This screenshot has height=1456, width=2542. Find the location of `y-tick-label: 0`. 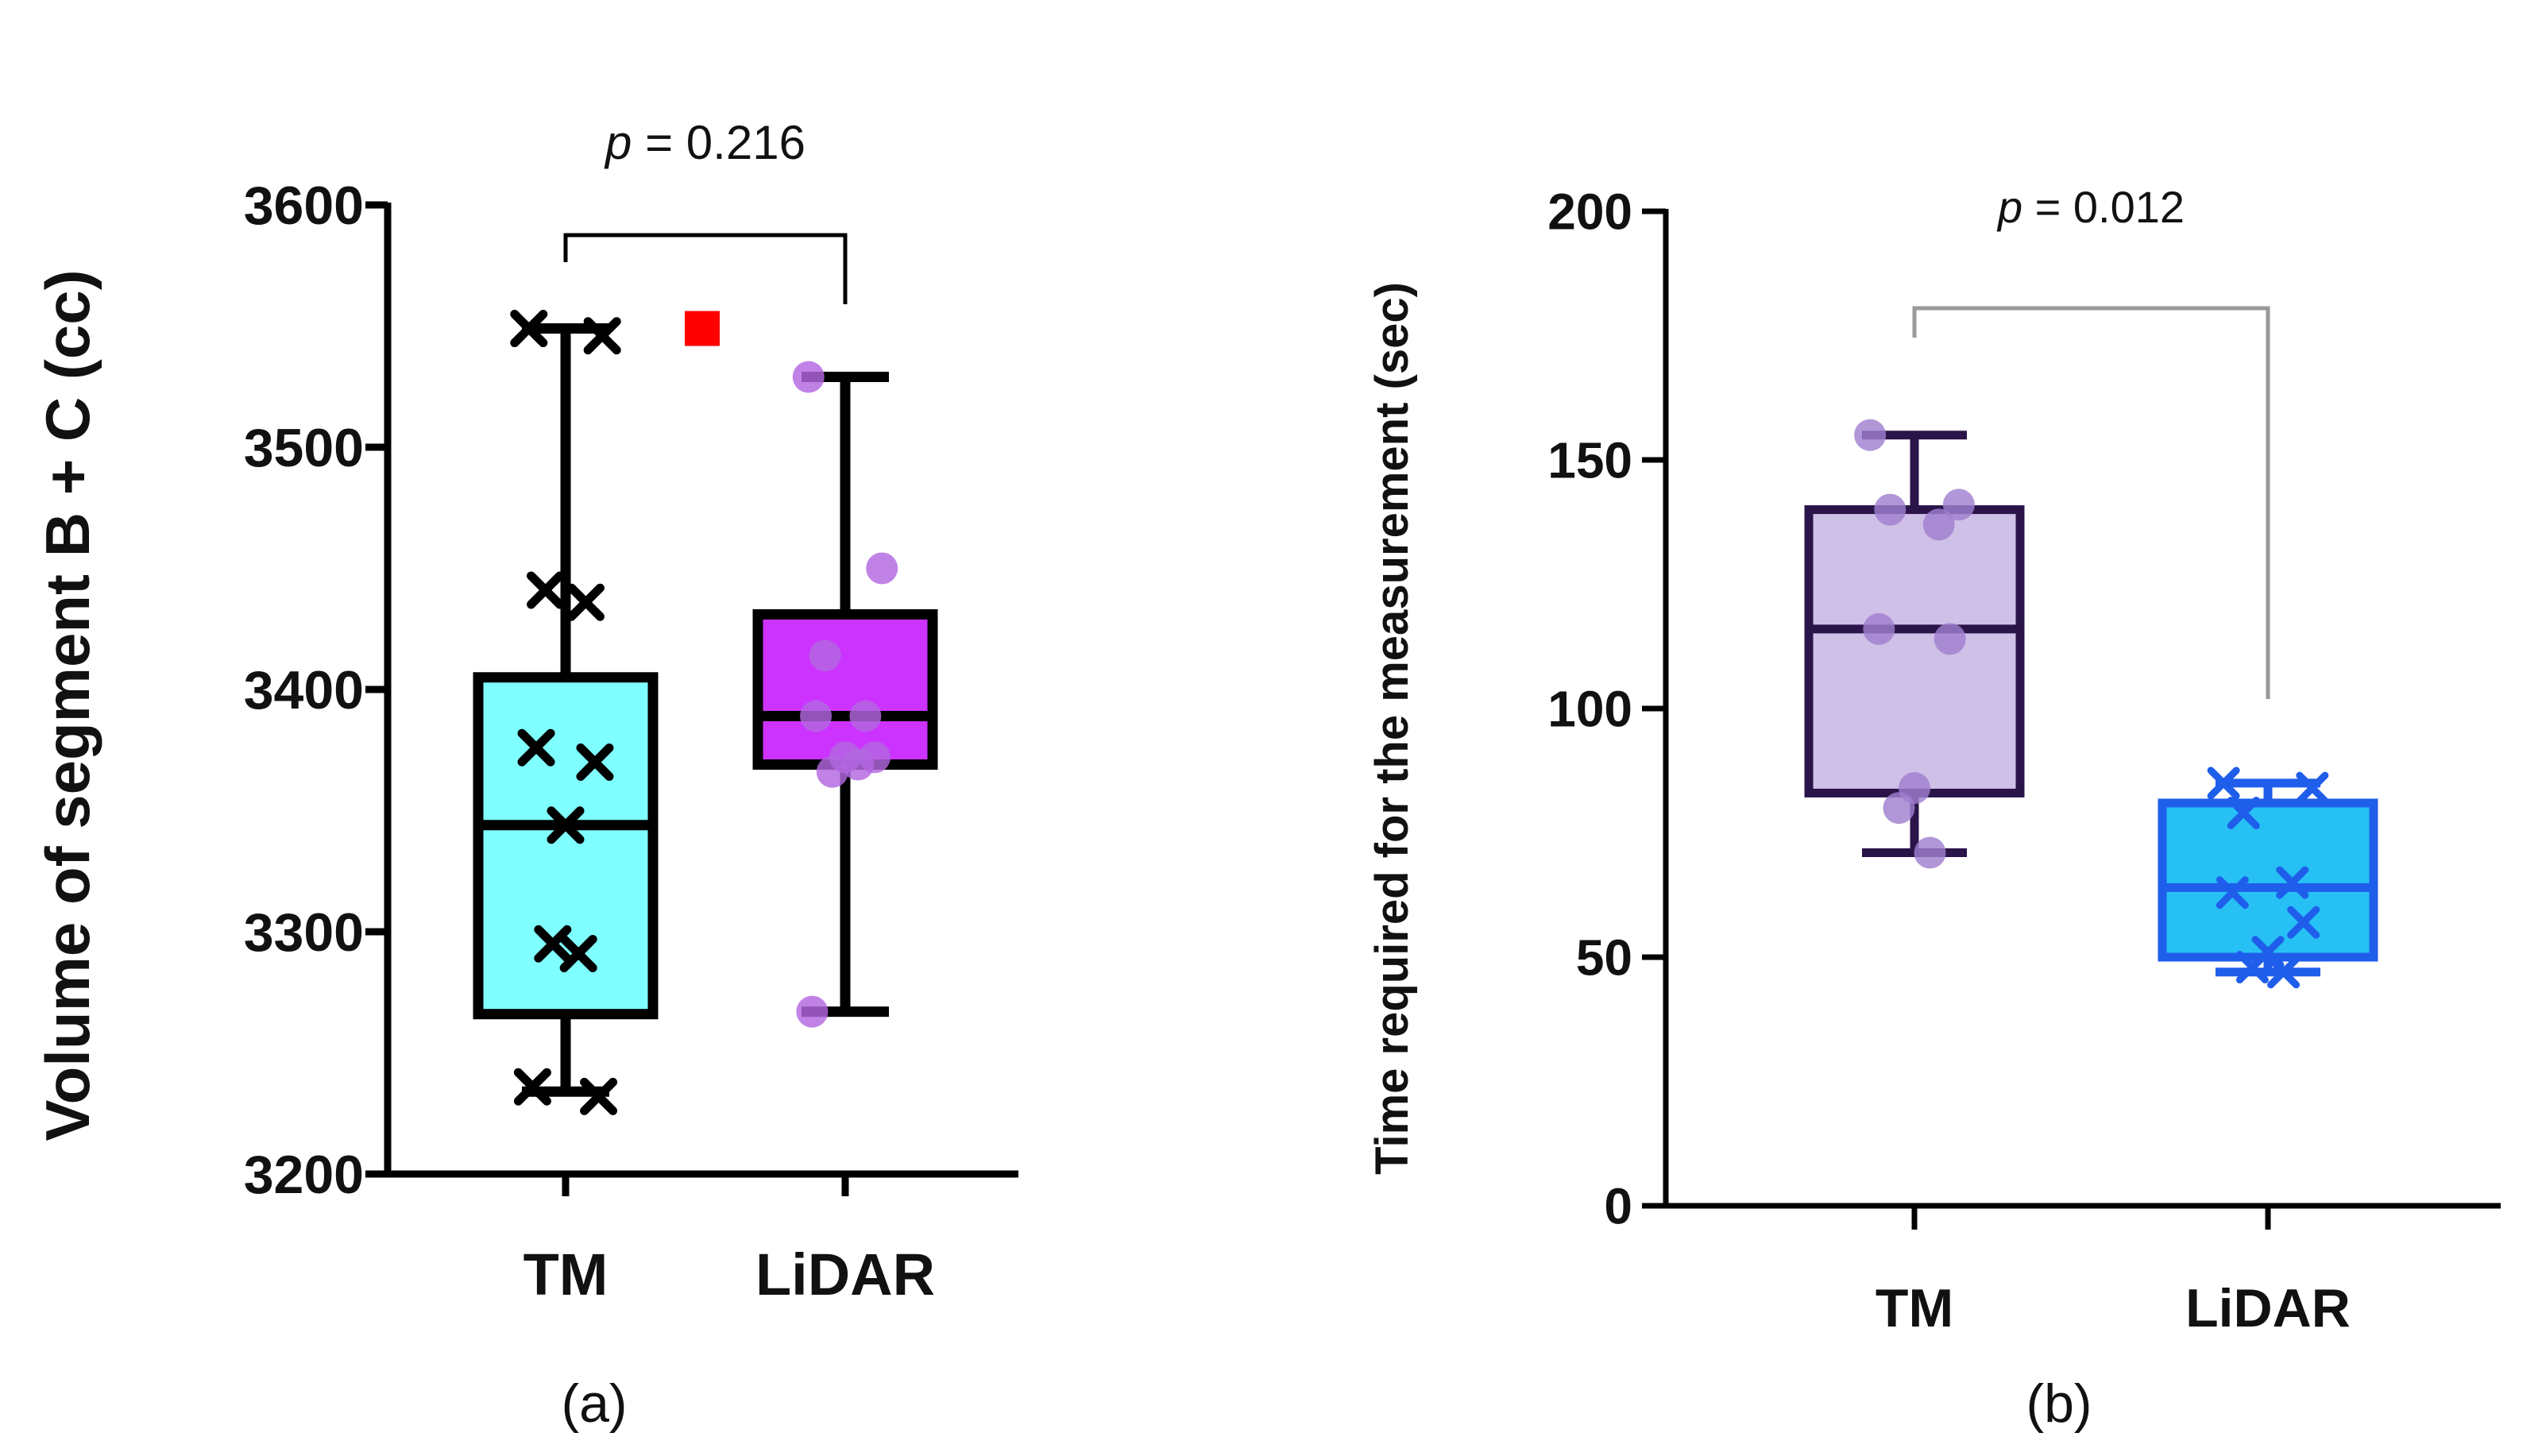

y-tick-label: 0 is located at coordinates (1618, 1205).